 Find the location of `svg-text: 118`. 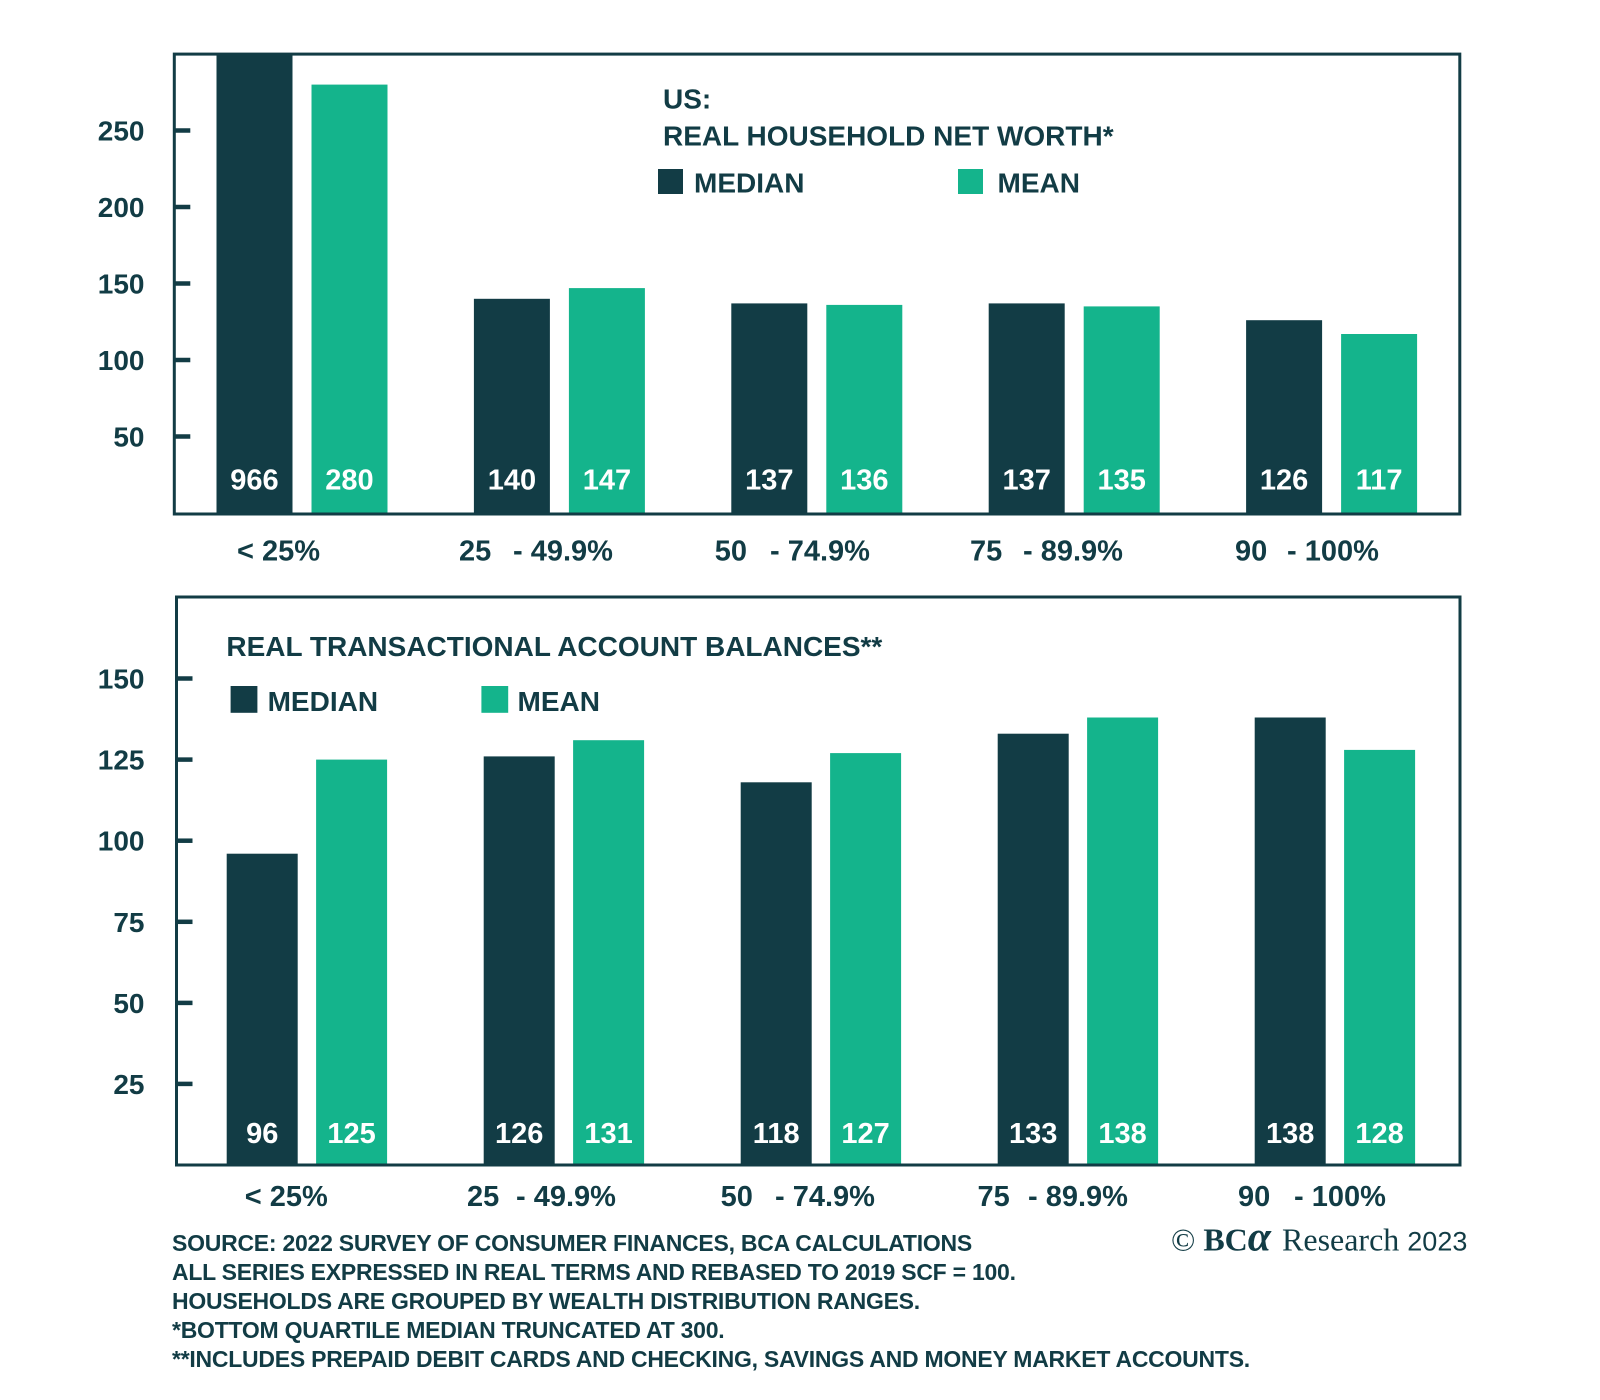

svg-text: 118 is located at coordinates (776, 1134).